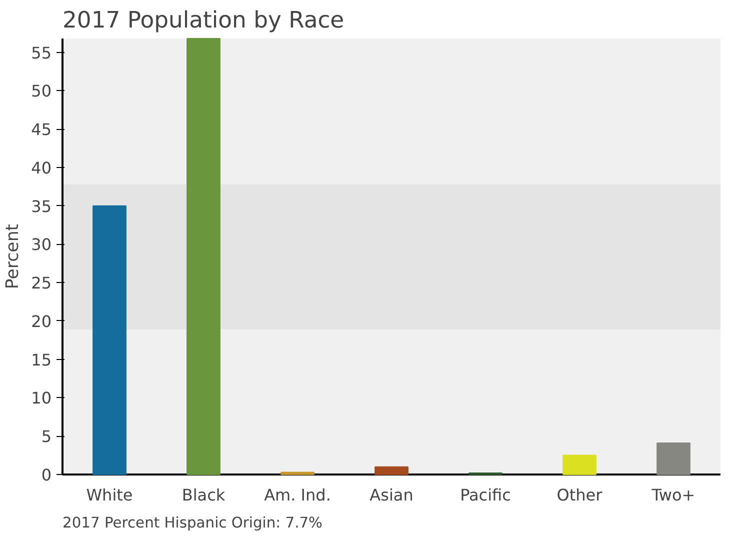 The image size is (745, 556). I want to click on y-tick-label: 10, so click(41, 398).